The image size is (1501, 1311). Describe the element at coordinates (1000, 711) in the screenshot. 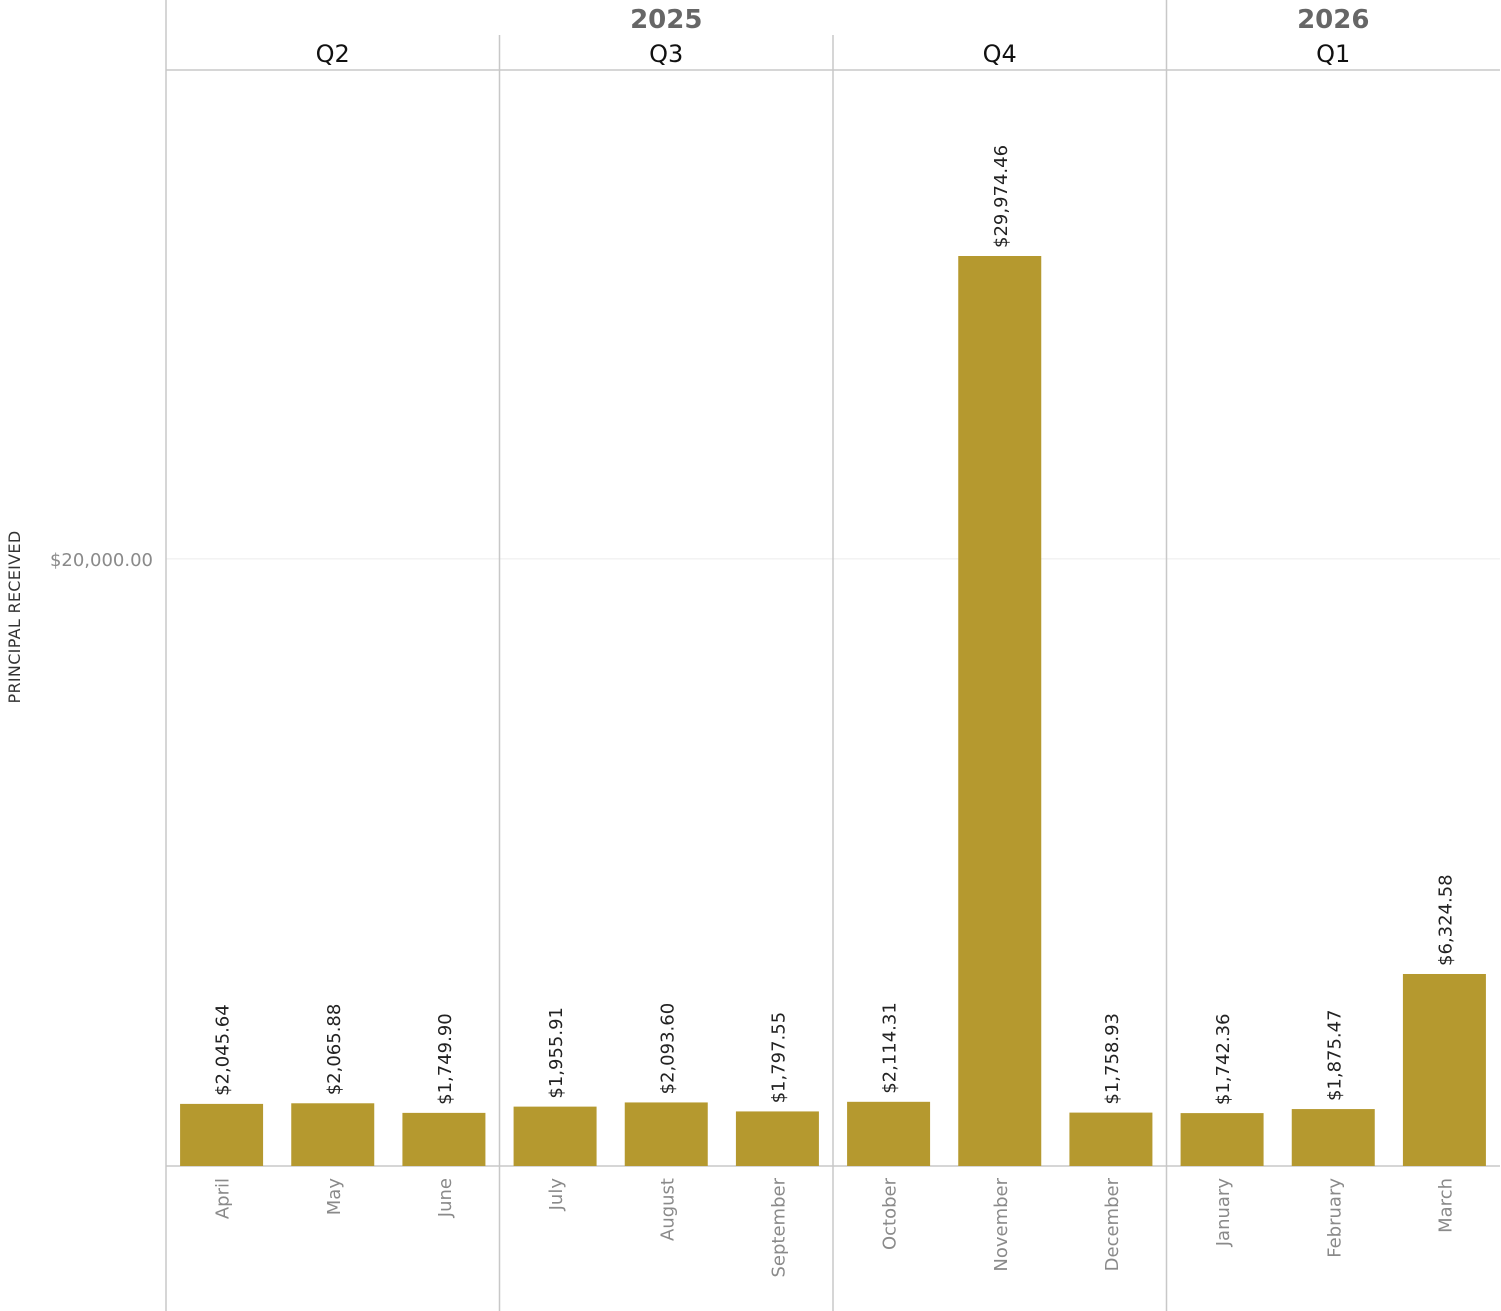

I see `bar-november` at that location.